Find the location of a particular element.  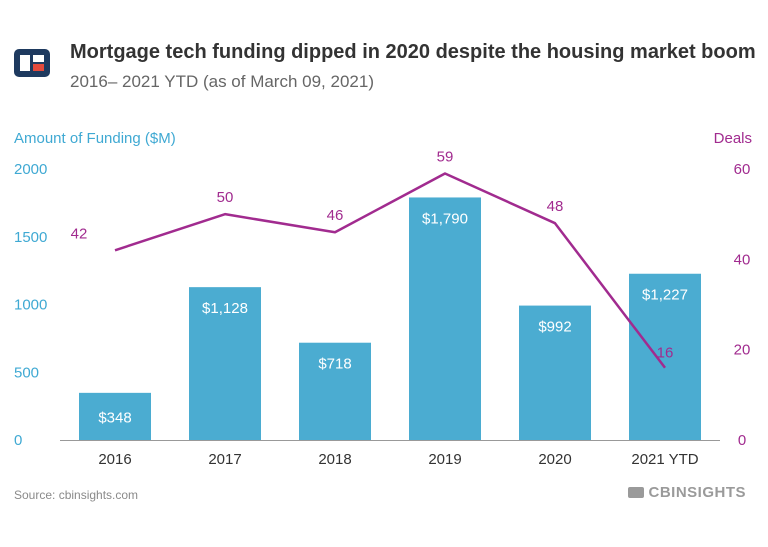

brand-mark-icon is located at coordinates (636, 492).